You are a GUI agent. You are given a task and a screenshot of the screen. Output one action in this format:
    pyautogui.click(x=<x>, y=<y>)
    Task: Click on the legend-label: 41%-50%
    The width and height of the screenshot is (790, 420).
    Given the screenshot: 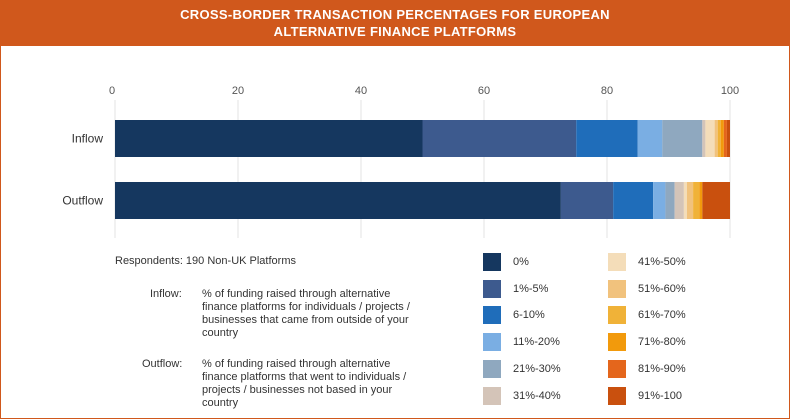 What is the action you would take?
    pyautogui.click(x=662, y=262)
    